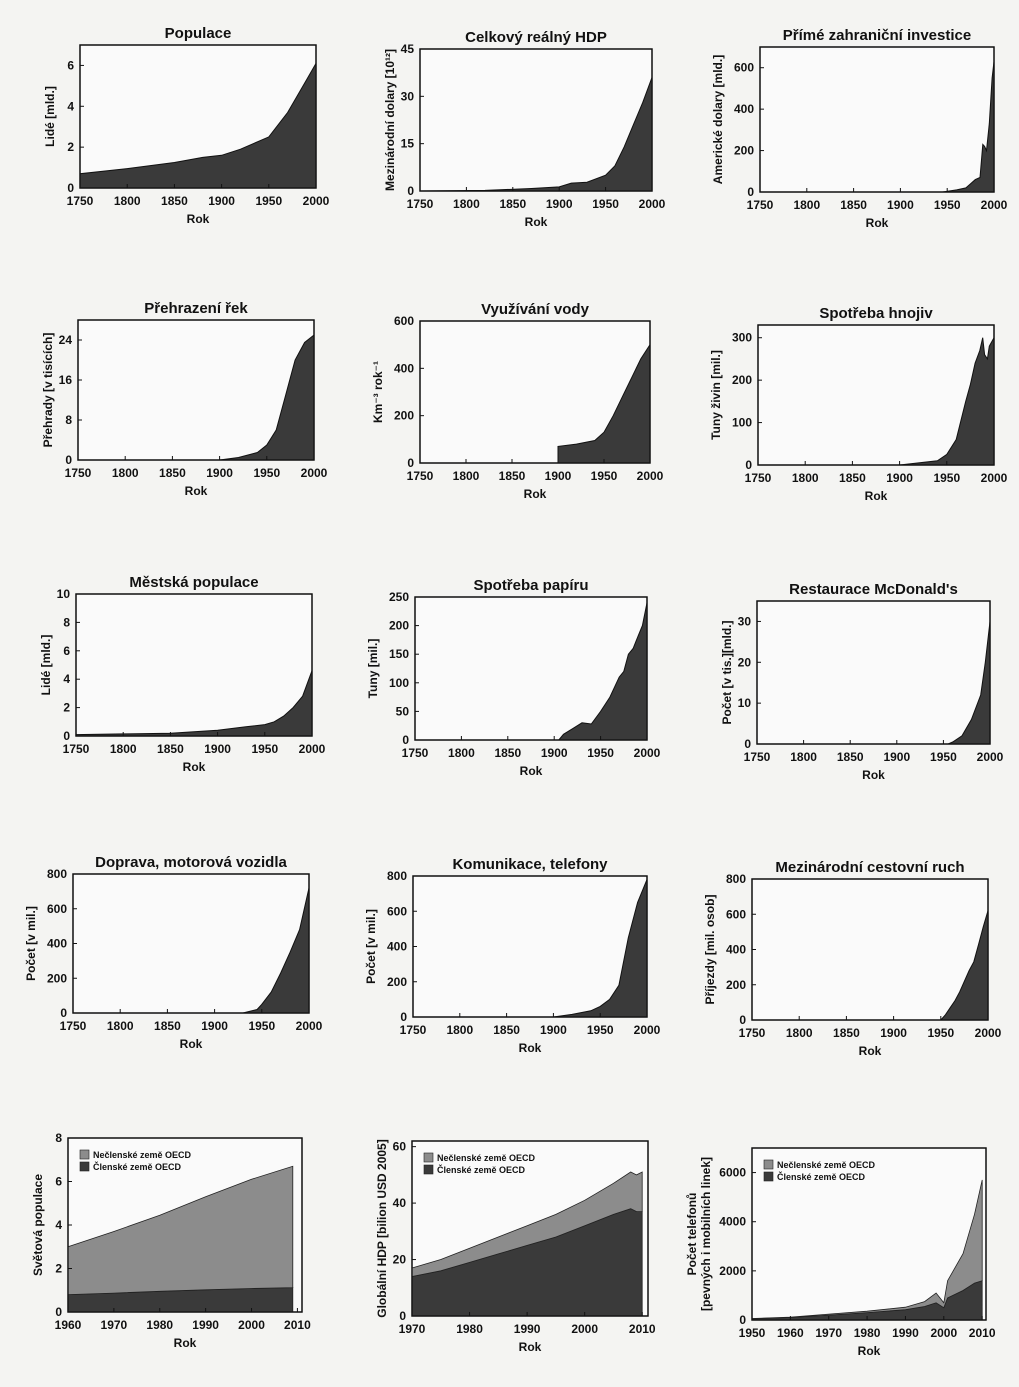 The image size is (1019, 1387). I want to click on series-area-non-oecd, so click(867, 1249).